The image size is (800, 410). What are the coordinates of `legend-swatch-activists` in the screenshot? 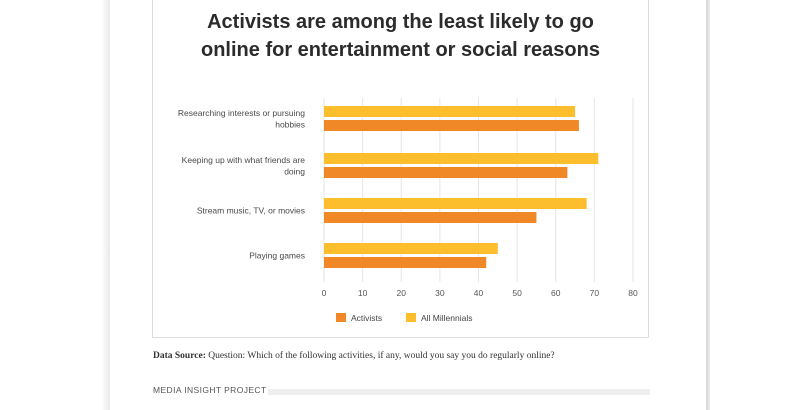 It's located at (341, 317).